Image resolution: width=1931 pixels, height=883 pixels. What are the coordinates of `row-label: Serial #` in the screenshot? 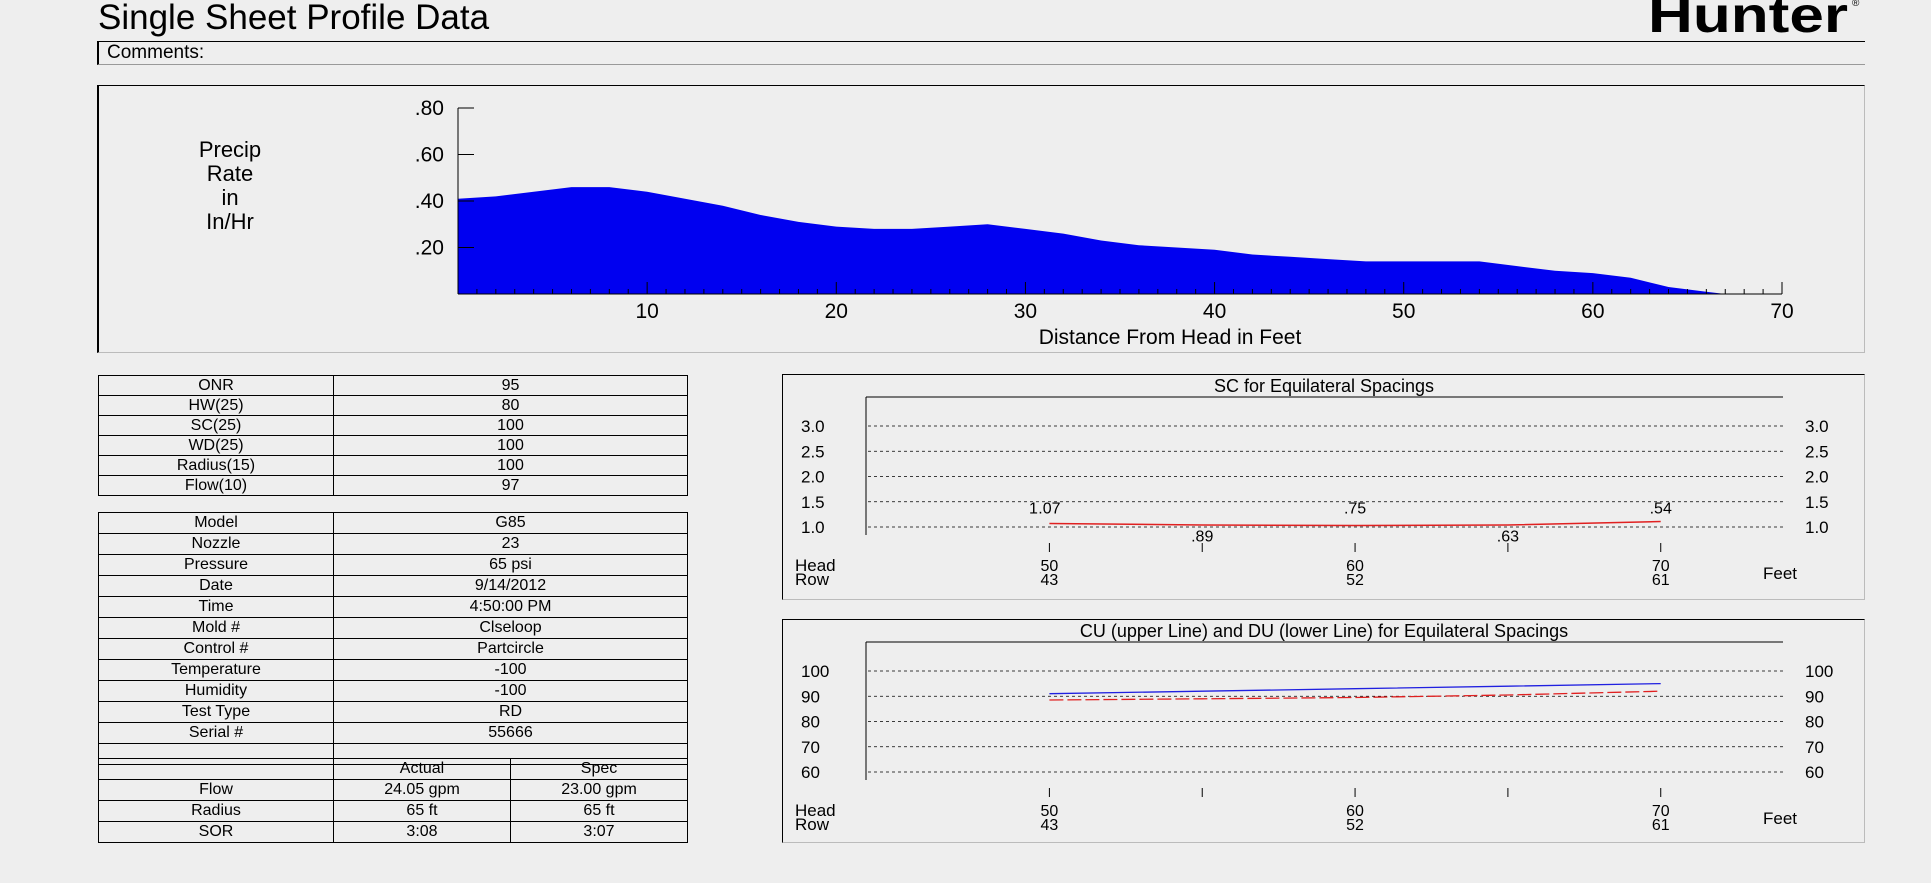 It's located at (216, 733).